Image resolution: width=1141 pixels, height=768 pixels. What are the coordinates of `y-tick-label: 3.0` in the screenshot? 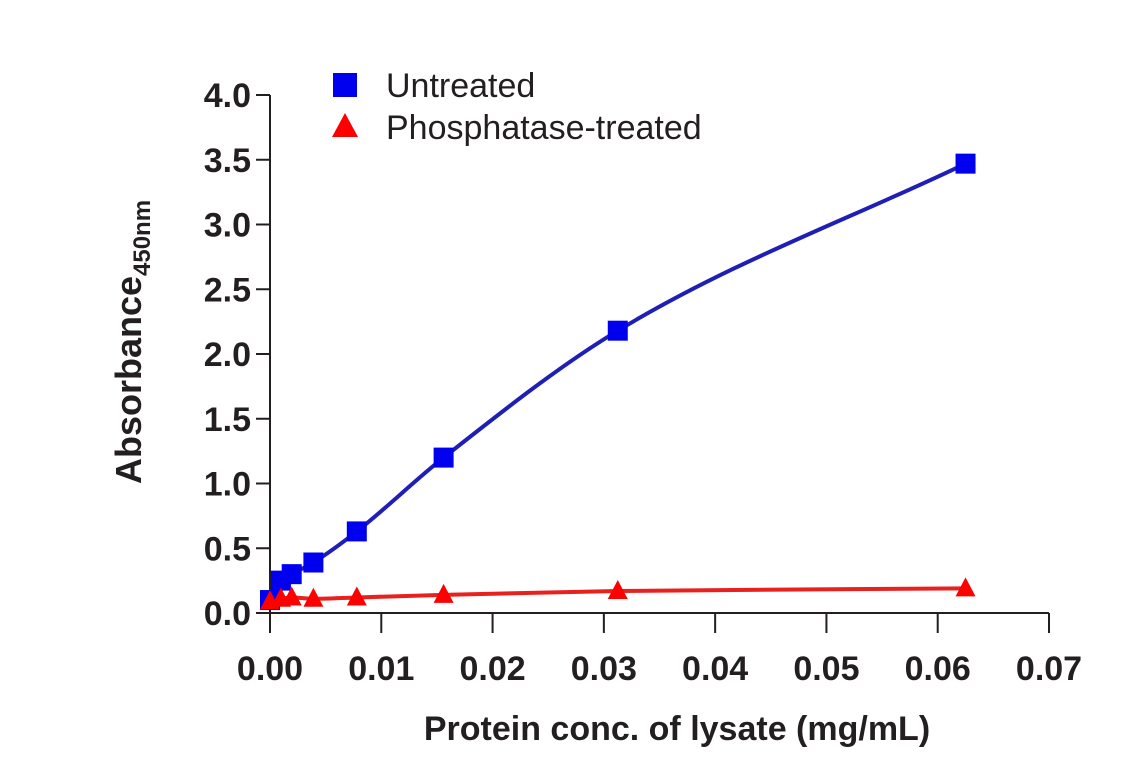 It's located at (227, 226).